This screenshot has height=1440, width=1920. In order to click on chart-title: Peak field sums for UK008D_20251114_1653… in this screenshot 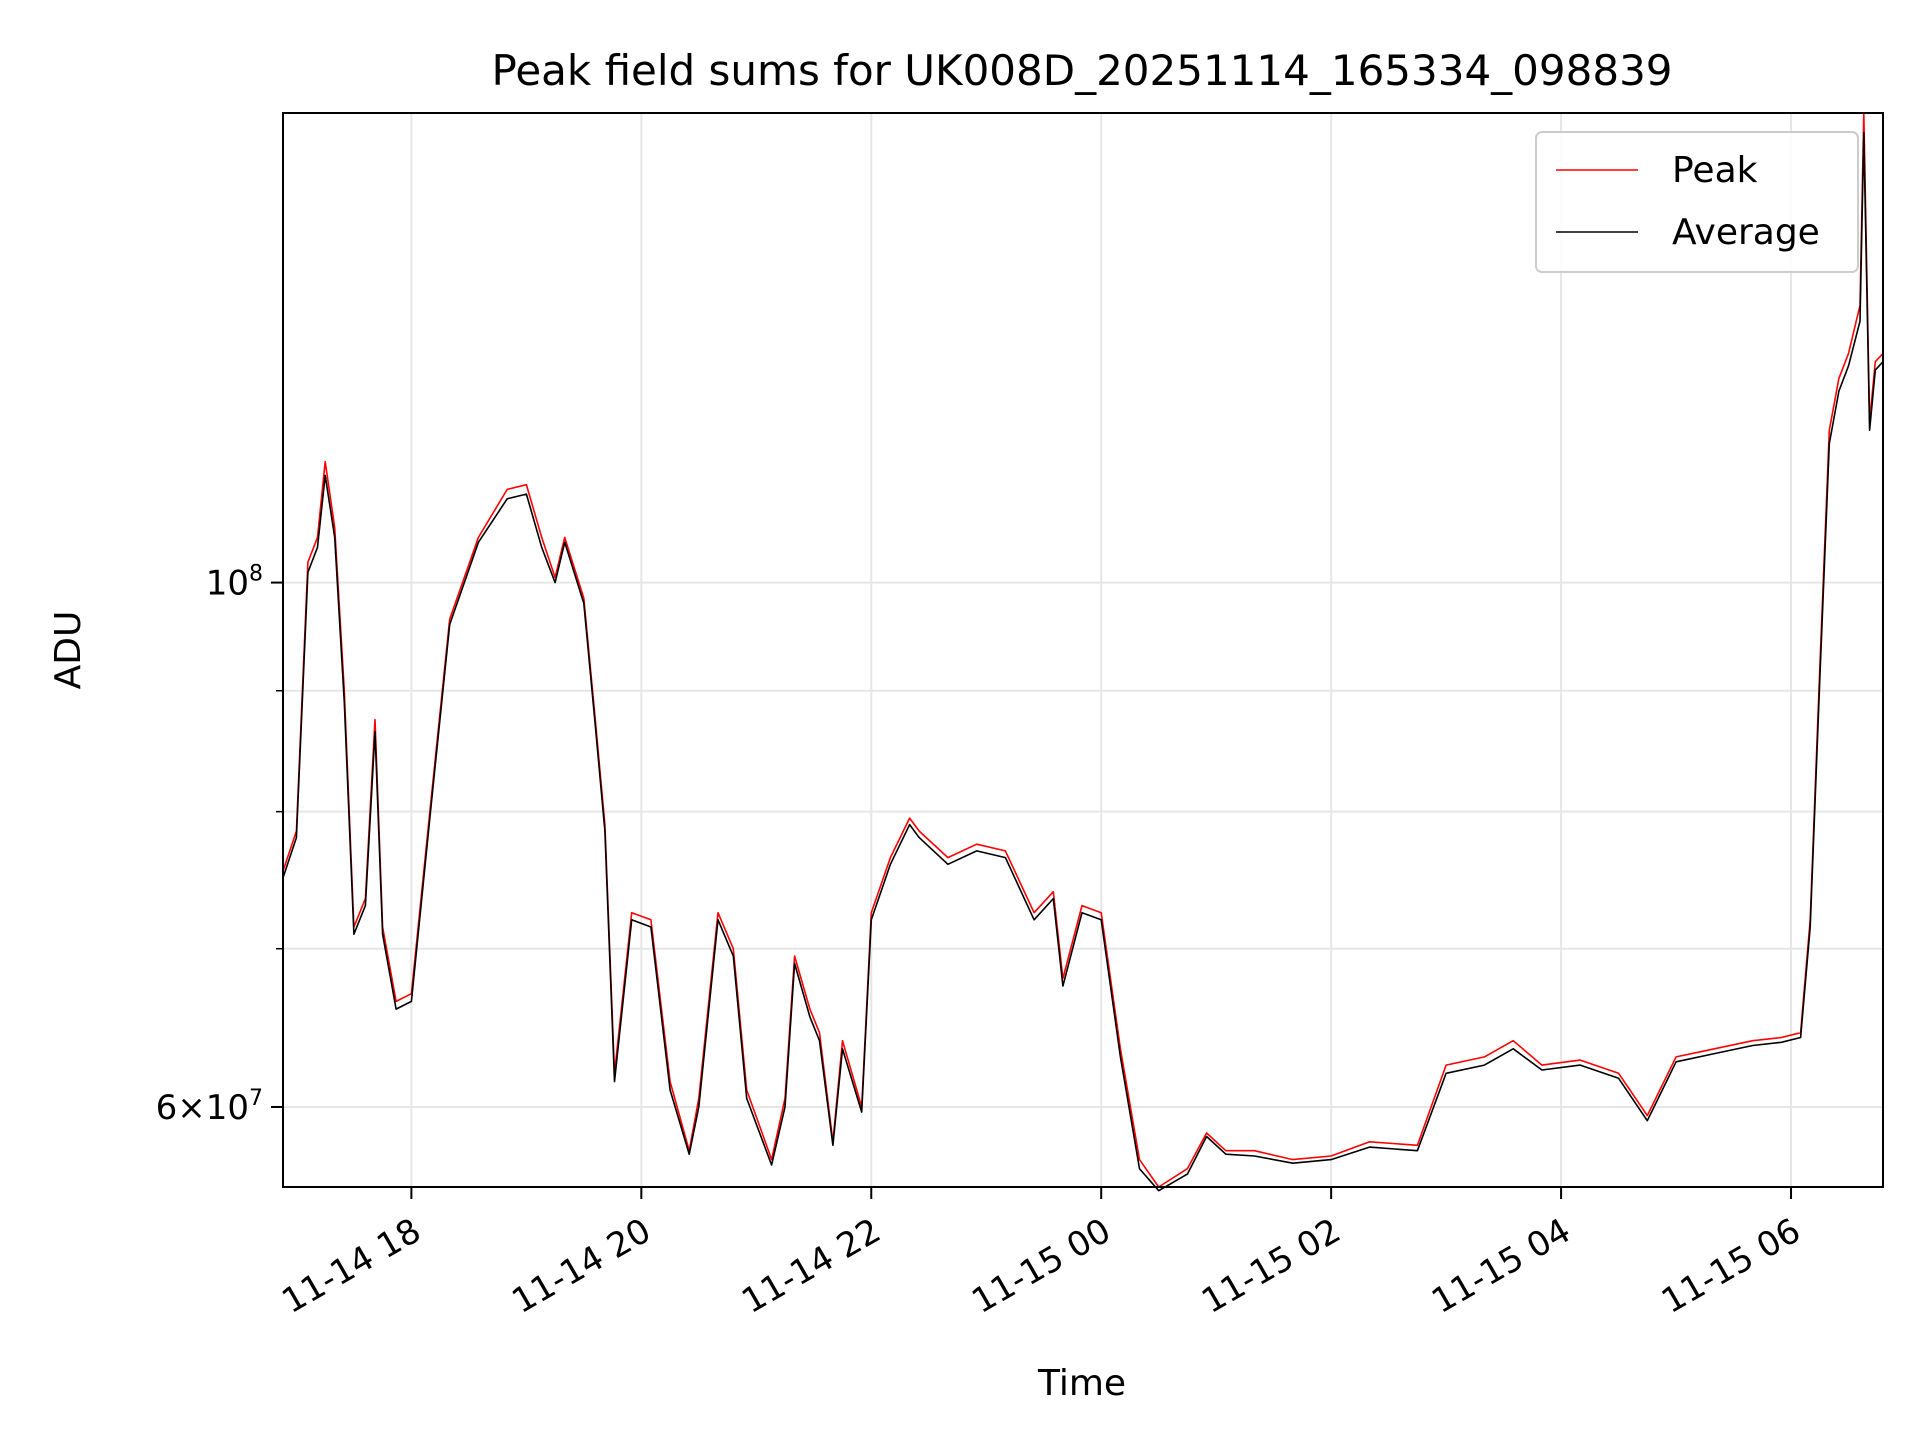, I will do `click(1081, 70)`.